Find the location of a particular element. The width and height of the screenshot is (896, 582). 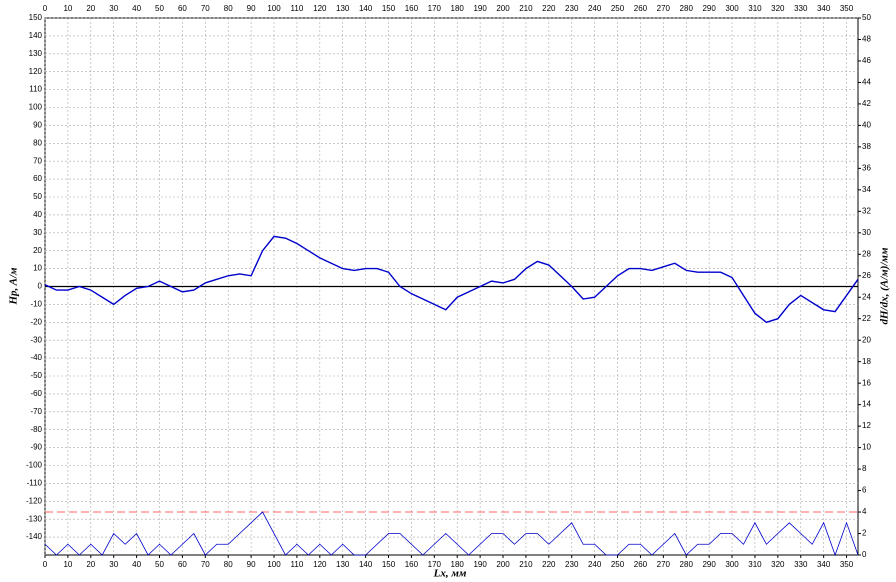

x-tick-label: 110 is located at coordinates (297, 564).